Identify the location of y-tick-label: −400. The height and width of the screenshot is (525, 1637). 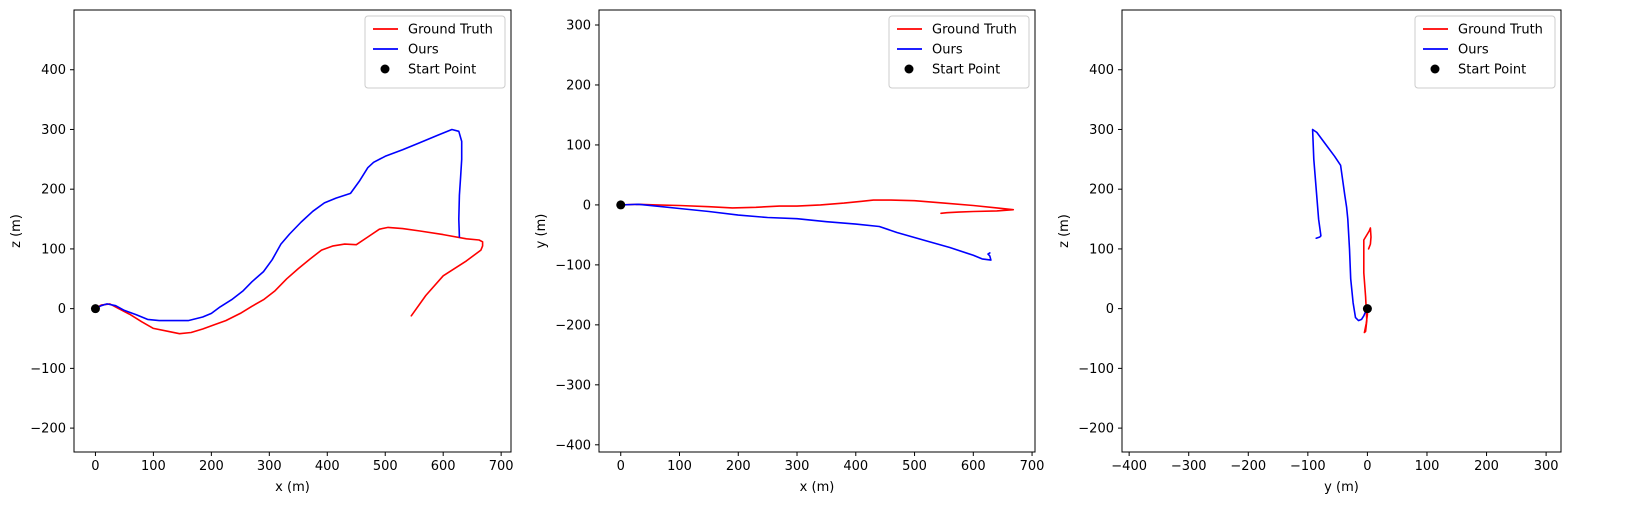
(573, 445).